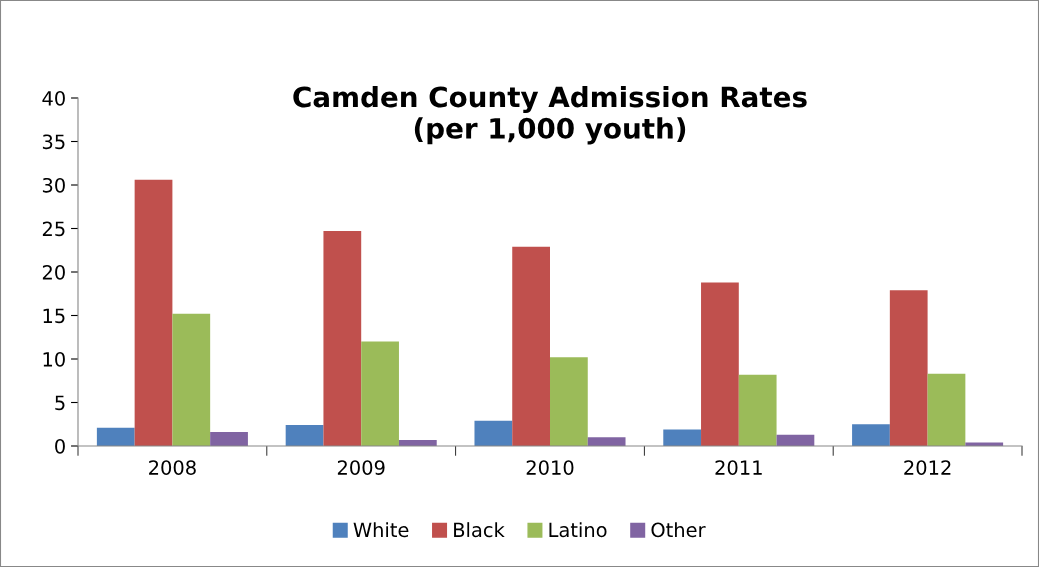 This screenshot has width=1039, height=567. I want to click on y-tick-label: 5, so click(60, 403).